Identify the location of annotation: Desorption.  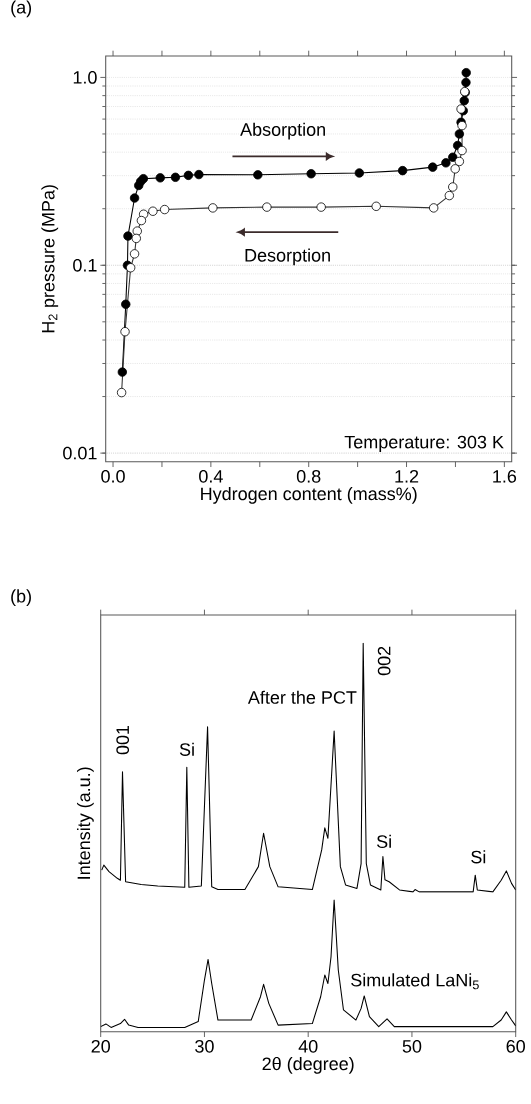
(287, 257).